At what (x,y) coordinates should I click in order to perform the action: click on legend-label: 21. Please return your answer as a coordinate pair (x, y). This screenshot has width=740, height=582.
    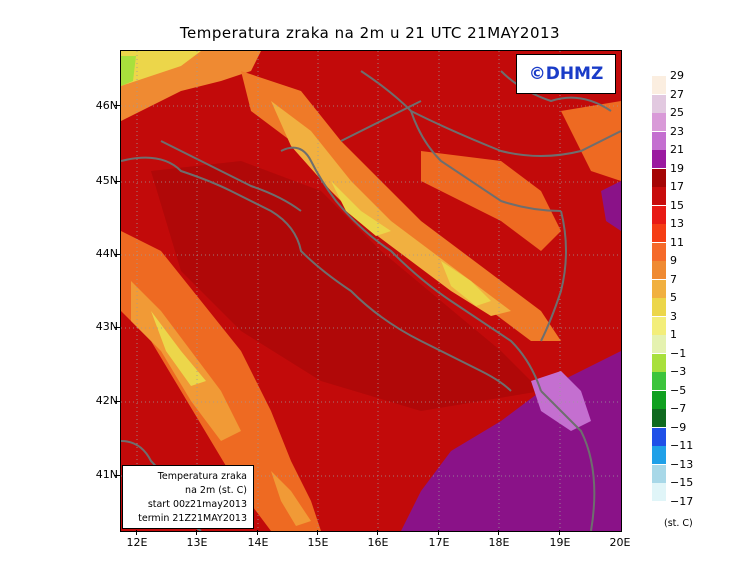
    Looking at the image, I should click on (677, 149).